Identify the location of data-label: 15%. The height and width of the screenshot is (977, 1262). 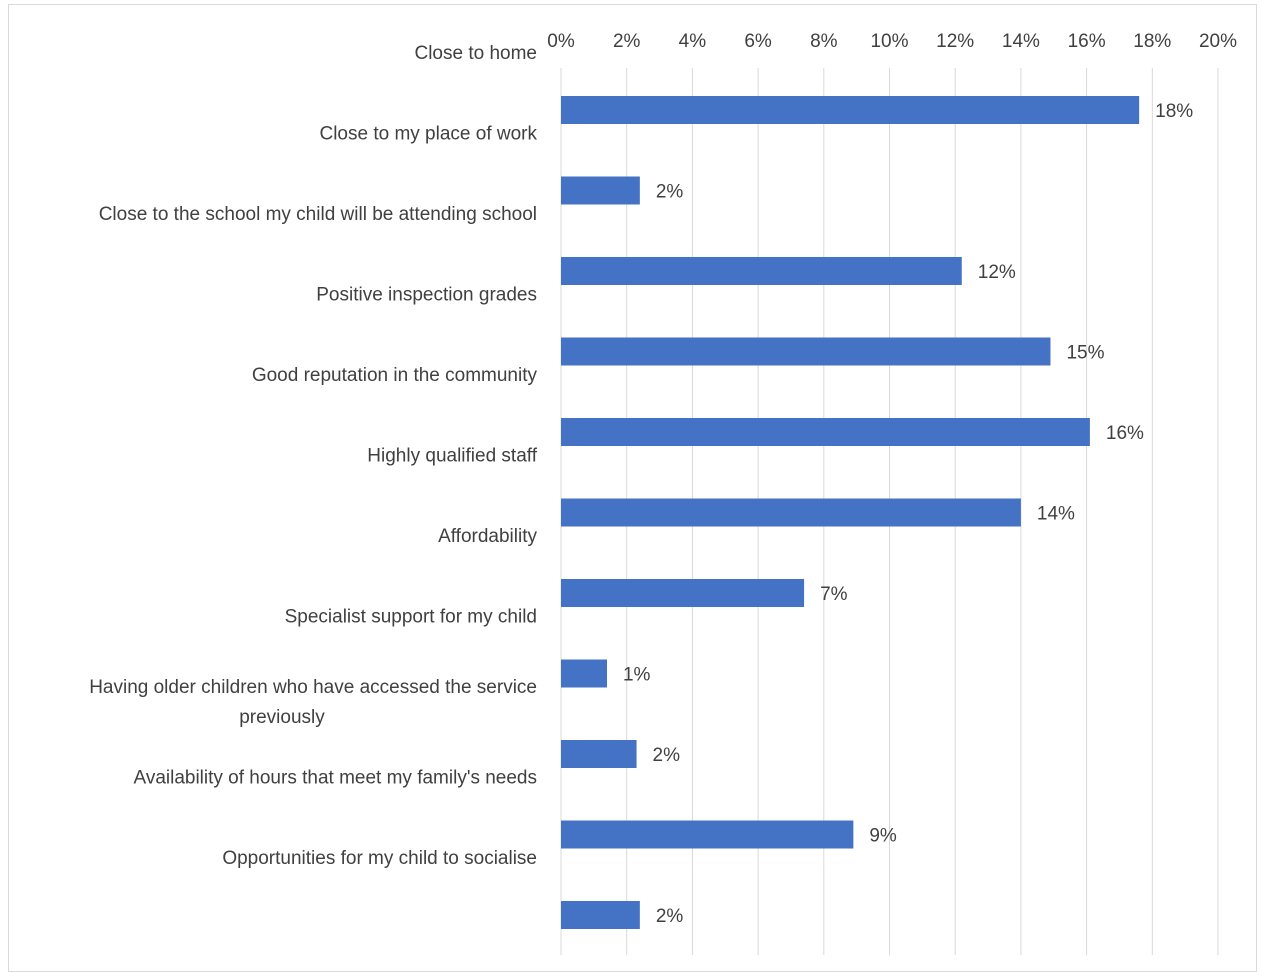
(1085, 353).